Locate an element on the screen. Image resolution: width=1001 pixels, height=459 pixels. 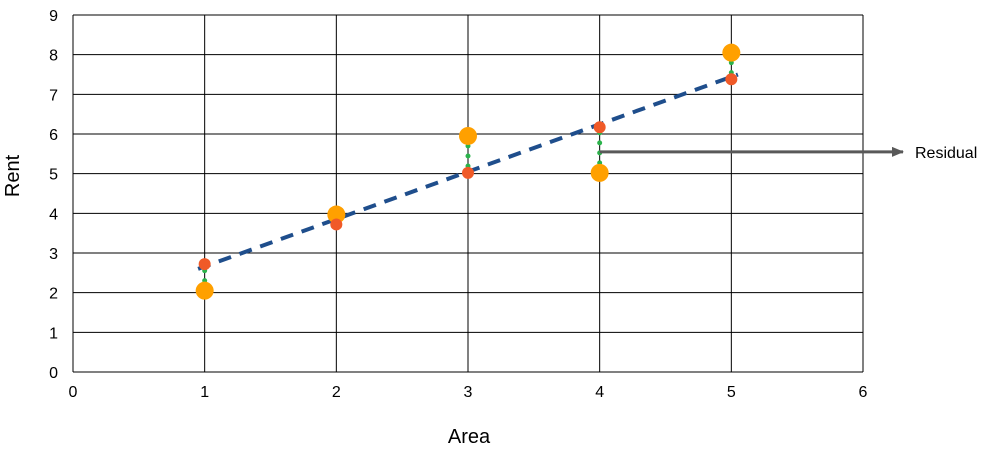
y-axis-title: Rent is located at coordinates (13, 175).